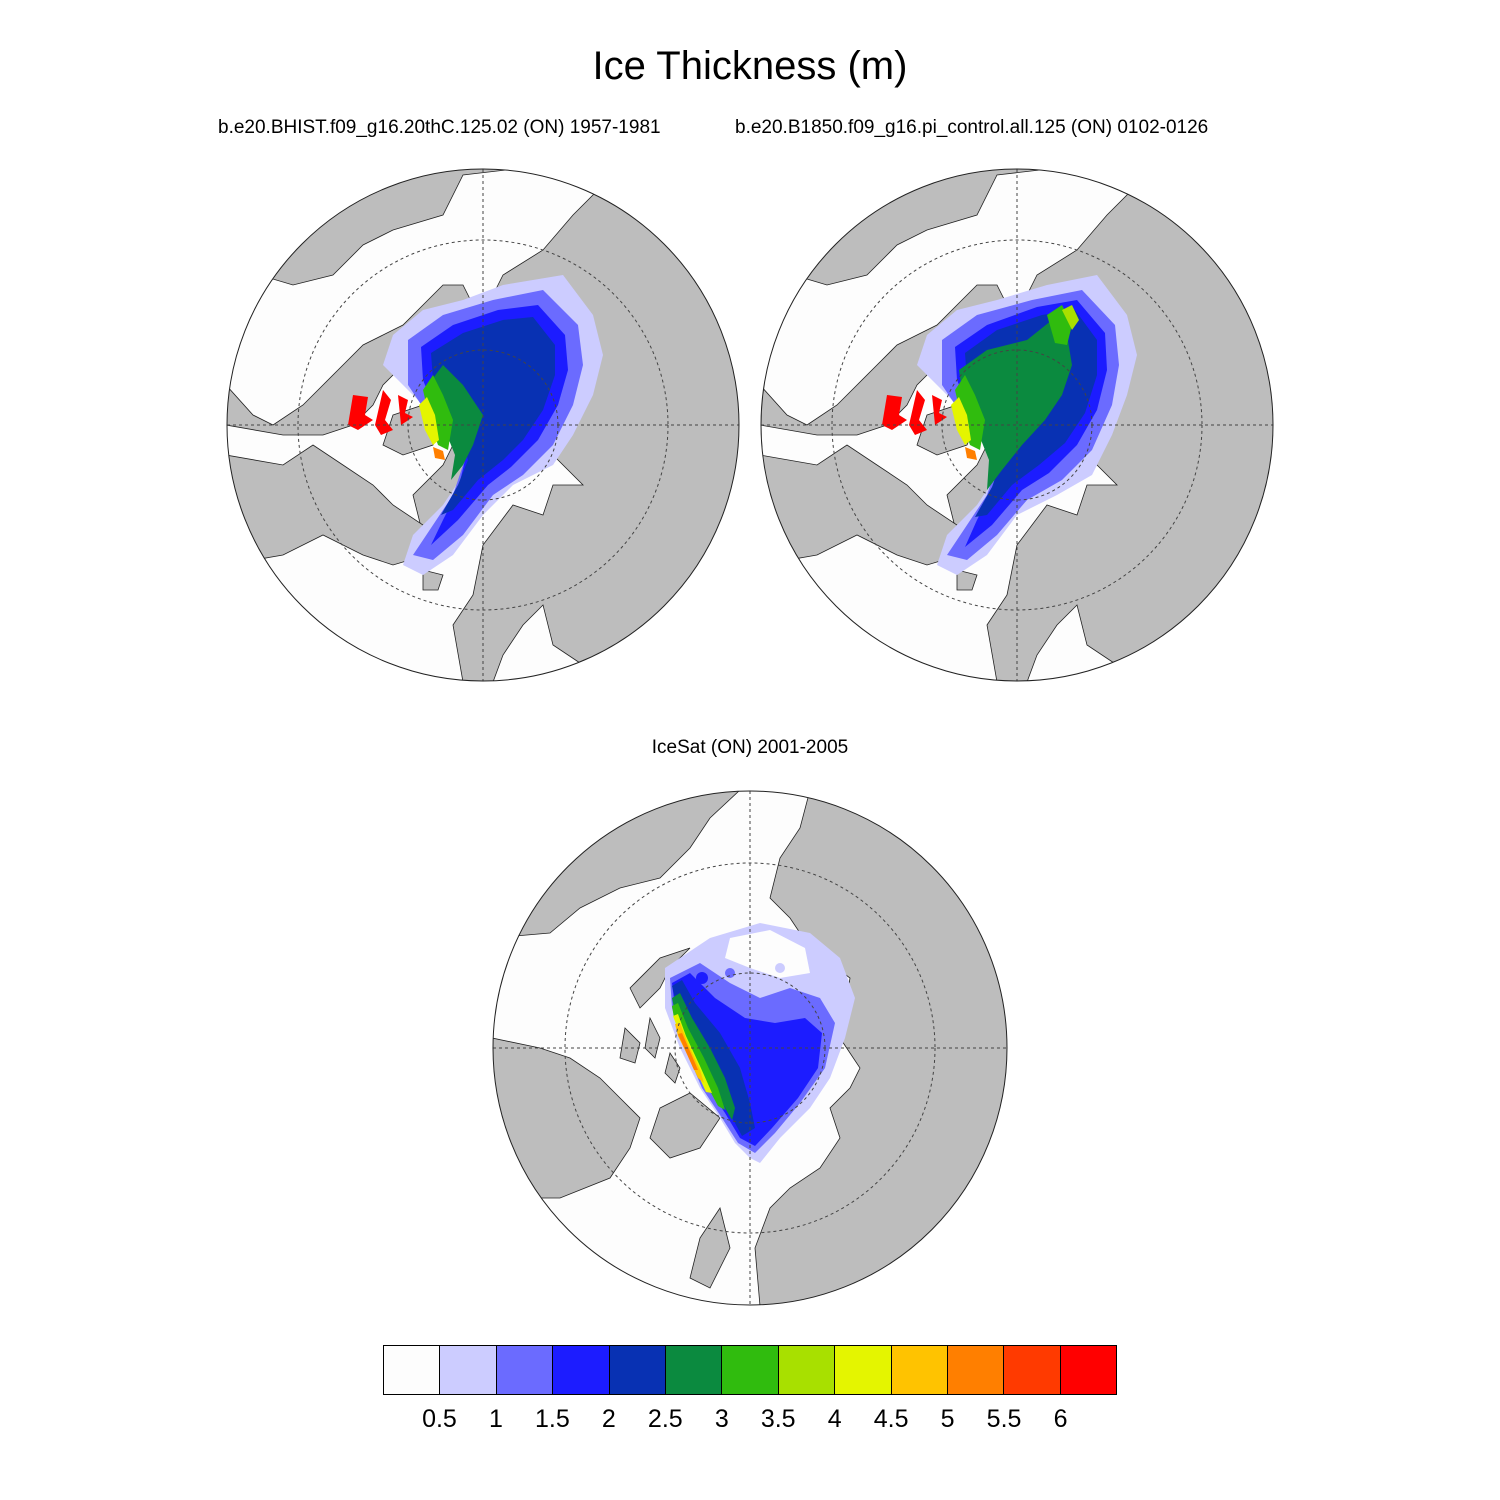  What do you see at coordinates (750, 66) in the screenshot?
I see `page-title: Ice Thickness (m)` at bounding box center [750, 66].